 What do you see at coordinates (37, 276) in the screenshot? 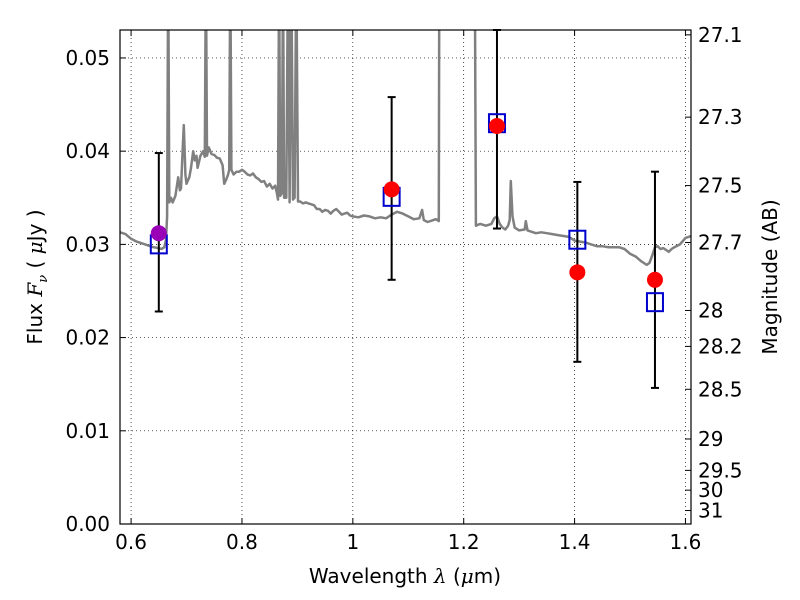
I see `y-axis-label: Flux Fν ( μJy )` at bounding box center [37, 276].